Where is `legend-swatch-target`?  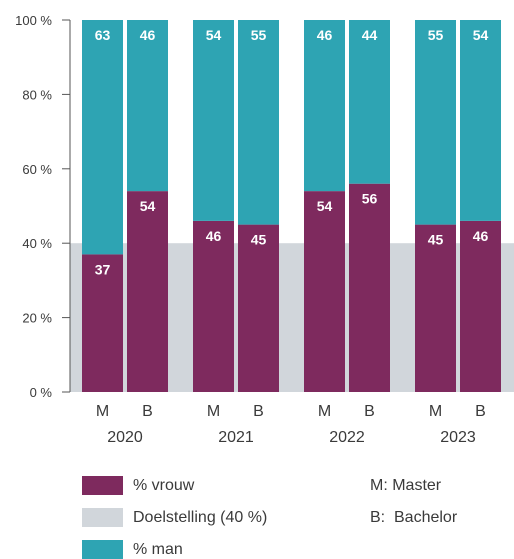
legend-swatch-target is located at coordinates (102, 517).